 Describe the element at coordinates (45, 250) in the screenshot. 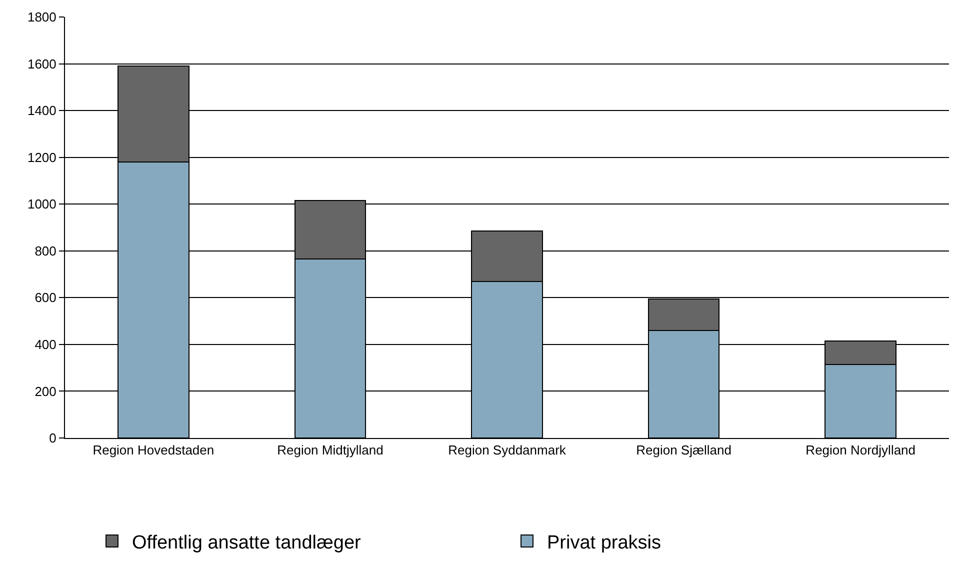

I see `y-tick-label: 800` at that location.